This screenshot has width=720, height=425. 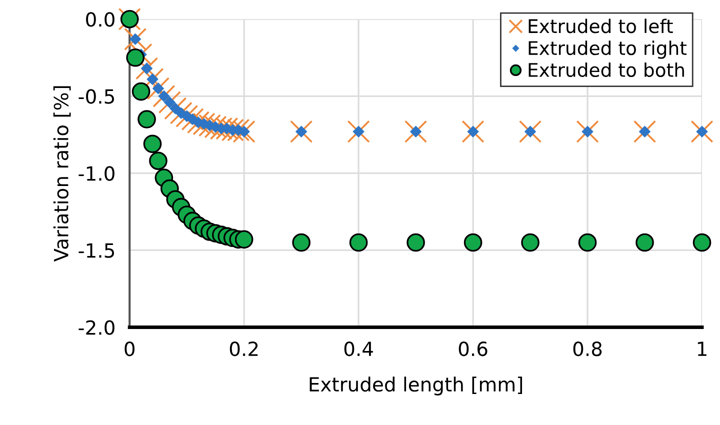 I want to click on y-tick-label: 0.0, so click(x=100, y=19).